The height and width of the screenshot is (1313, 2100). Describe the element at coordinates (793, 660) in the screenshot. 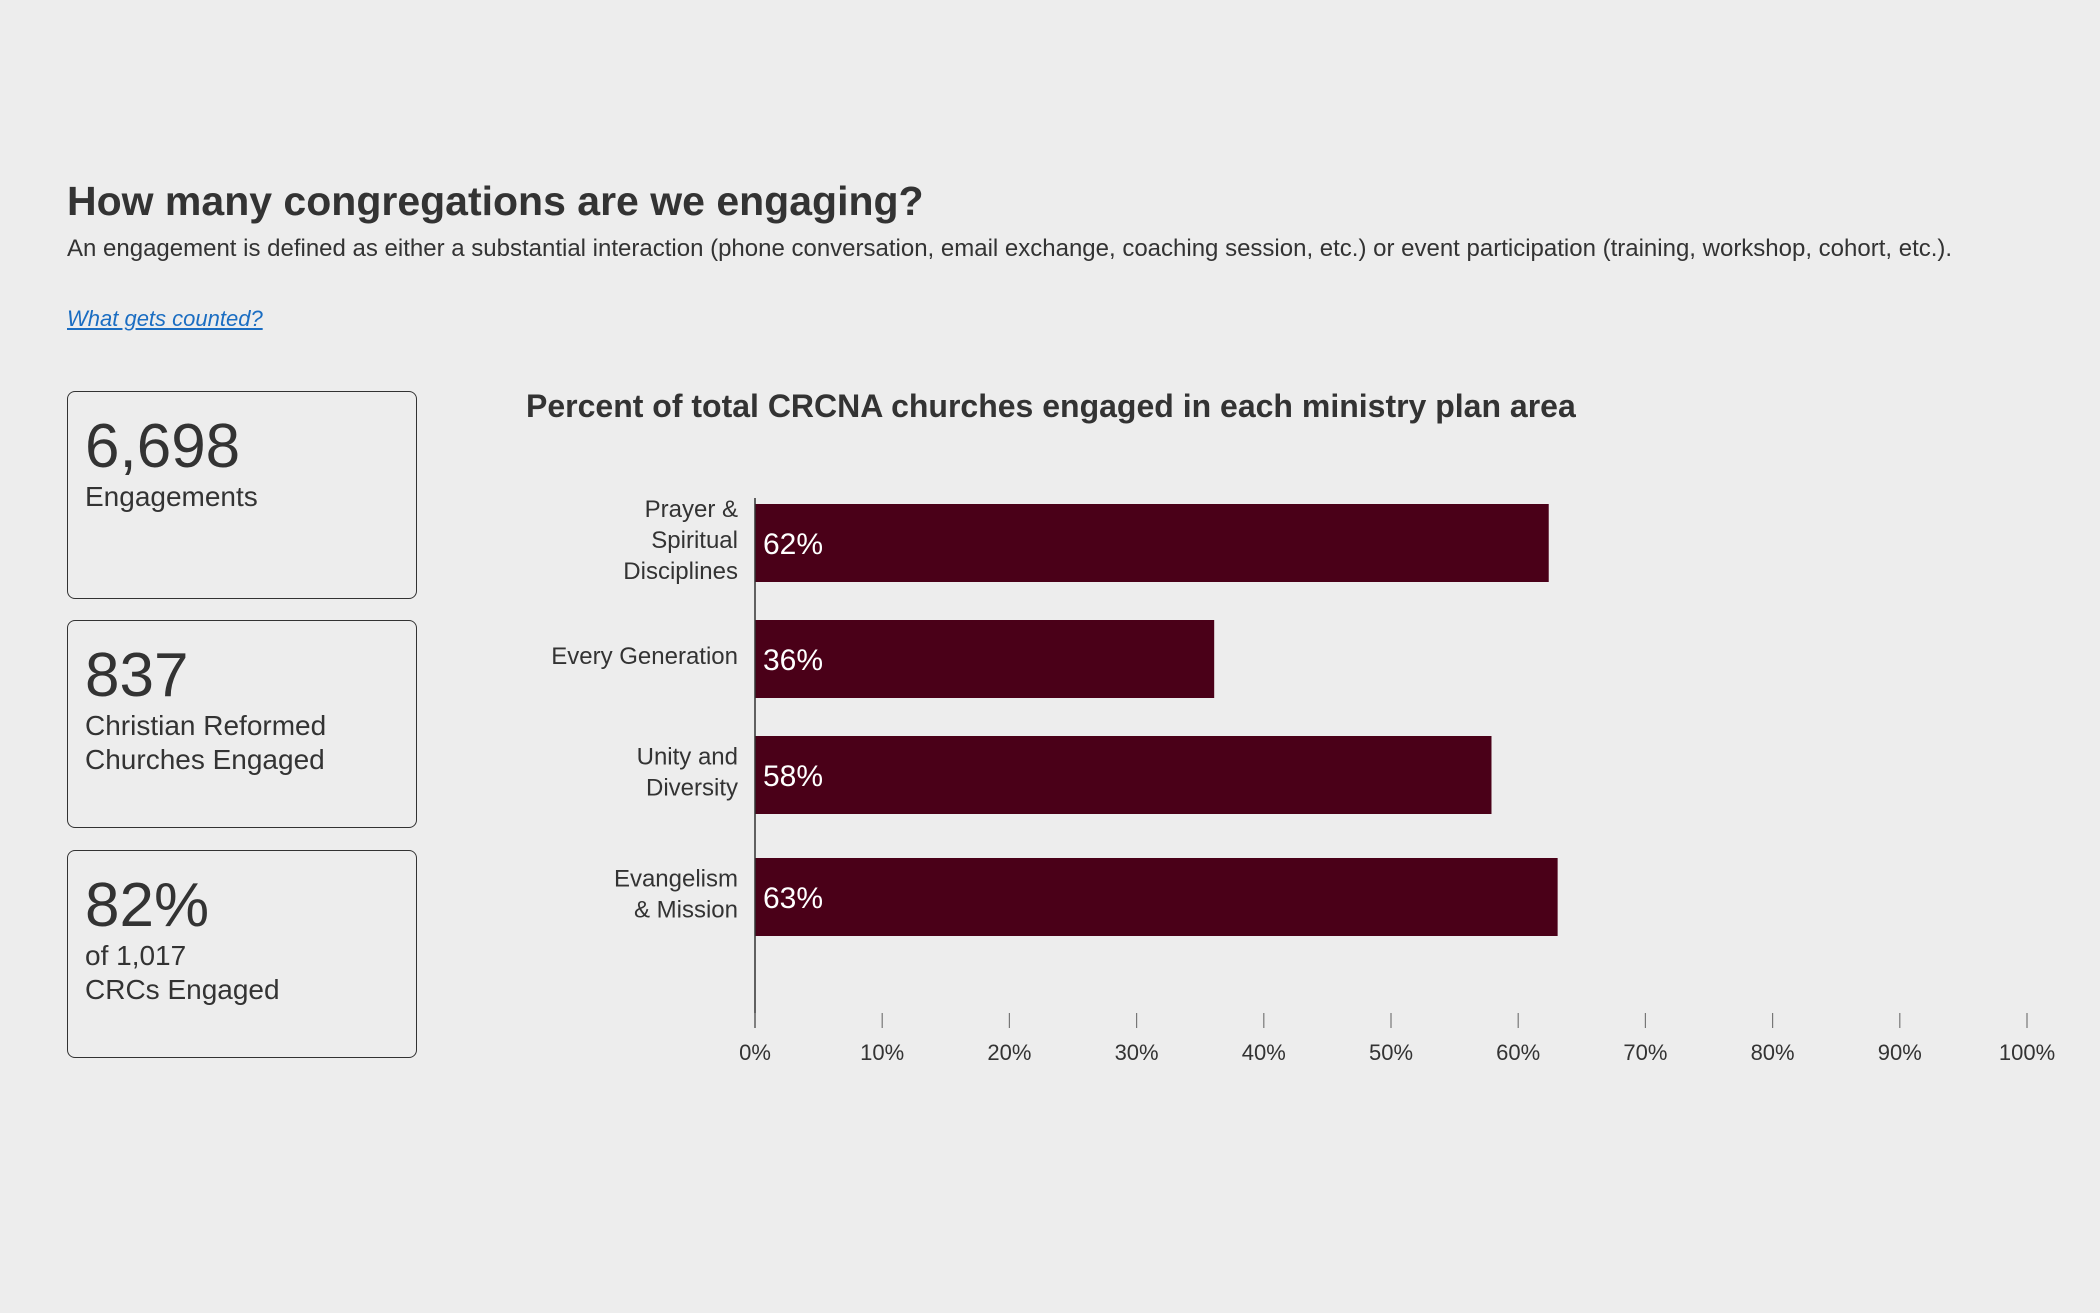

I see `bar-value-label-1: 36%` at that location.